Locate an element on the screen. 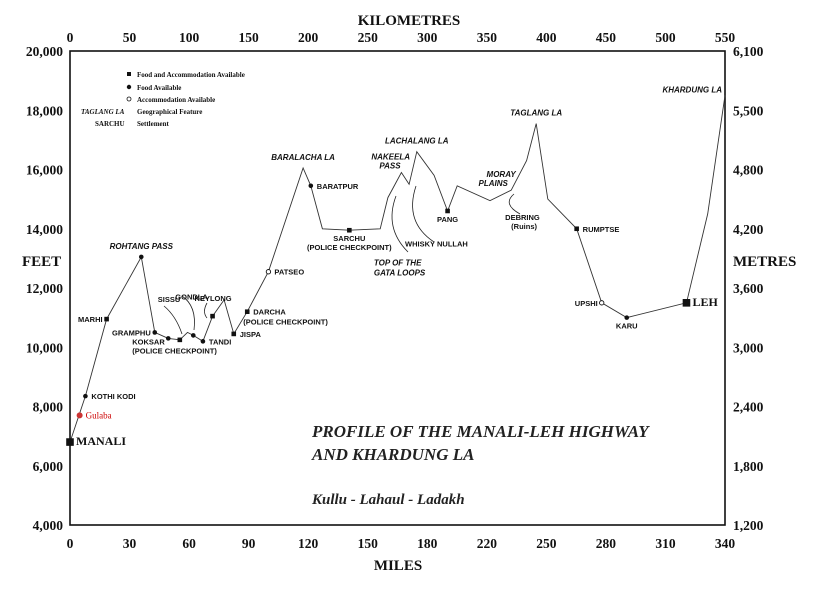 The image size is (816, 594). label-top-of-the: TOP OF THE is located at coordinates (398, 263).